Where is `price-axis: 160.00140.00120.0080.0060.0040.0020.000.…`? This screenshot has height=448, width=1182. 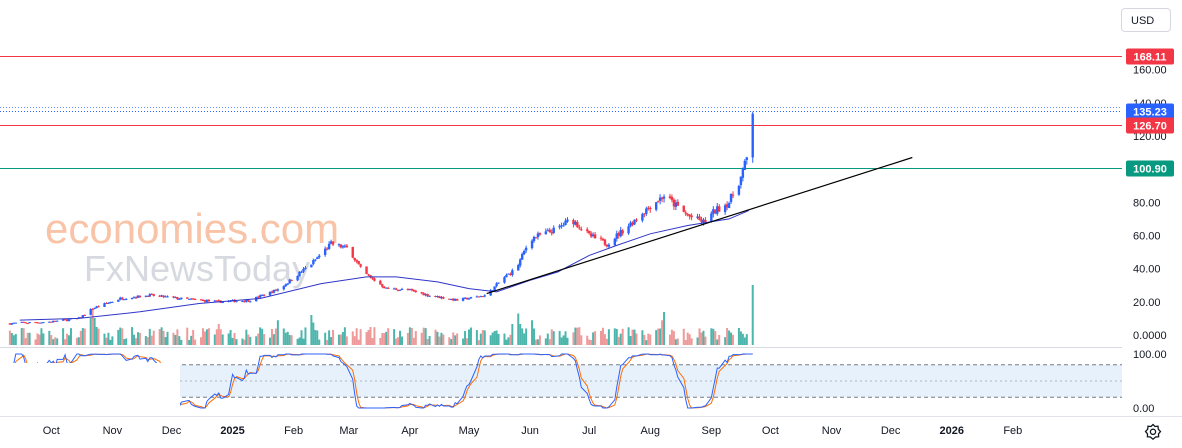
price-axis: 160.00140.00120.0080.0060.0040.0020.000.… is located at coordinates (1150, 203).